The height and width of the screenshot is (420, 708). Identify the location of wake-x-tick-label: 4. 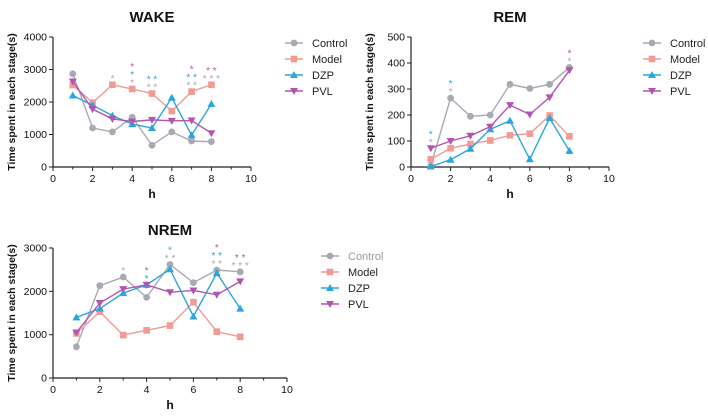
(132, 179).